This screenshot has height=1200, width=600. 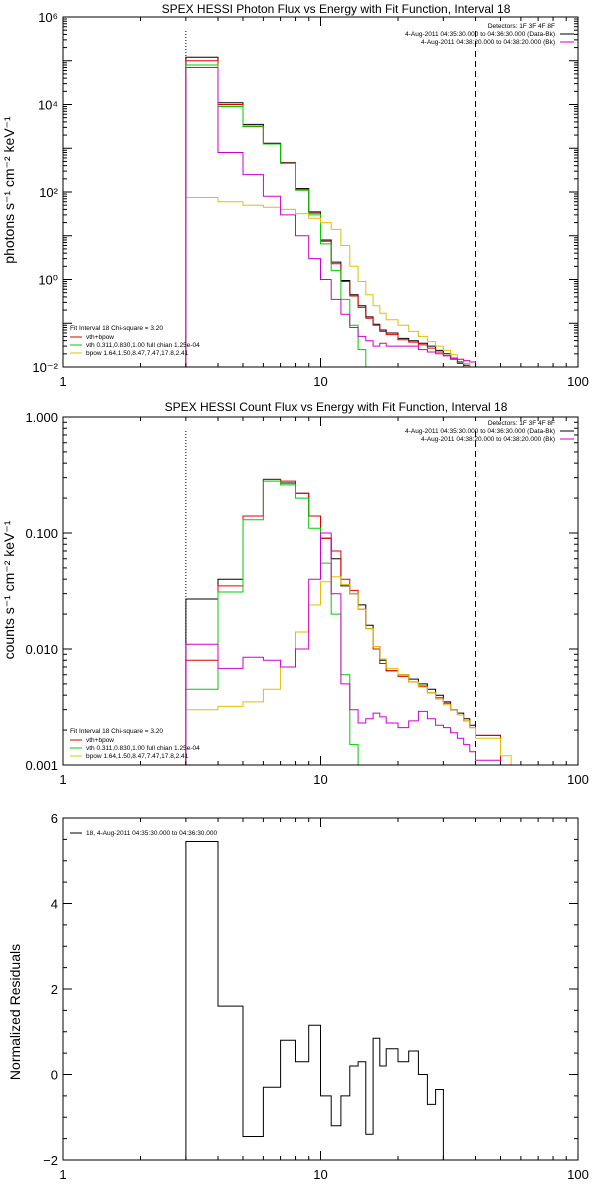 What do you see at coordinates (62, 779) in the screenshot?
I see `count-x-tick-label: 1` at bounding box center [62, 779].